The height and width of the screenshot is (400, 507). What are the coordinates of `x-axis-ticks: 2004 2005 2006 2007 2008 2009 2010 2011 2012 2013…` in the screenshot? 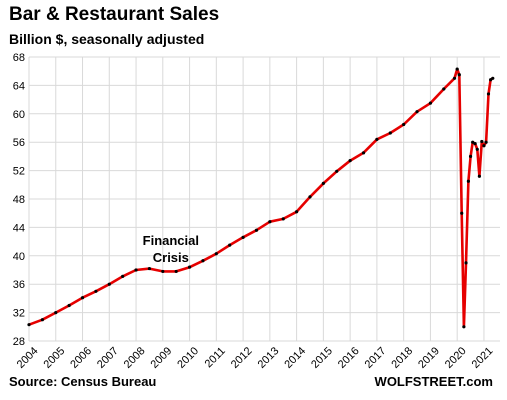 It's located at (255, 358).